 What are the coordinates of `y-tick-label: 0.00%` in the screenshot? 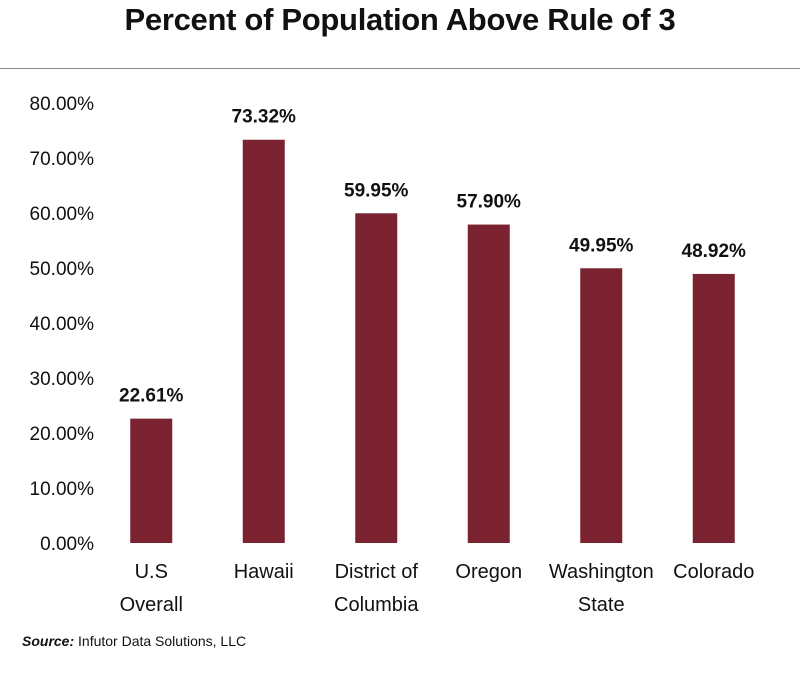 It's located at (67, 544).